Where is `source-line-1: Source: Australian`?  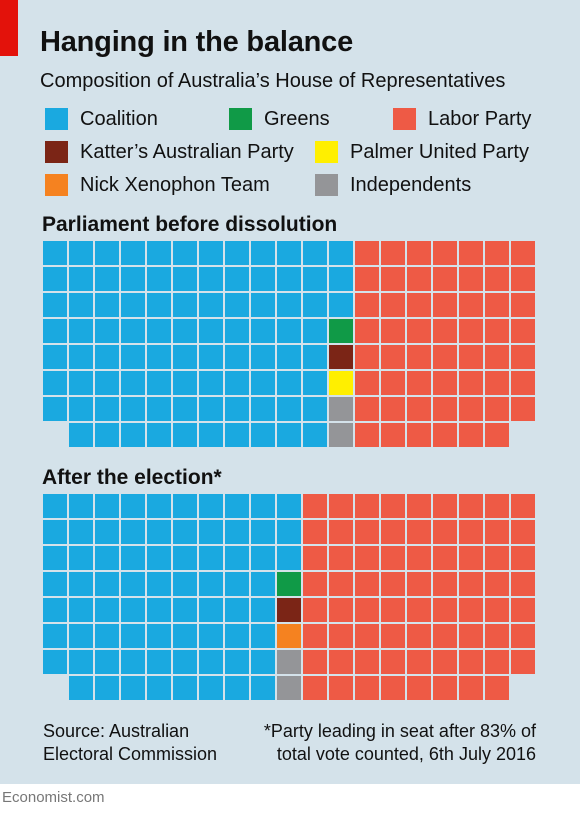
source-line-1: Source: Australian is located at coordinates (116, 731).